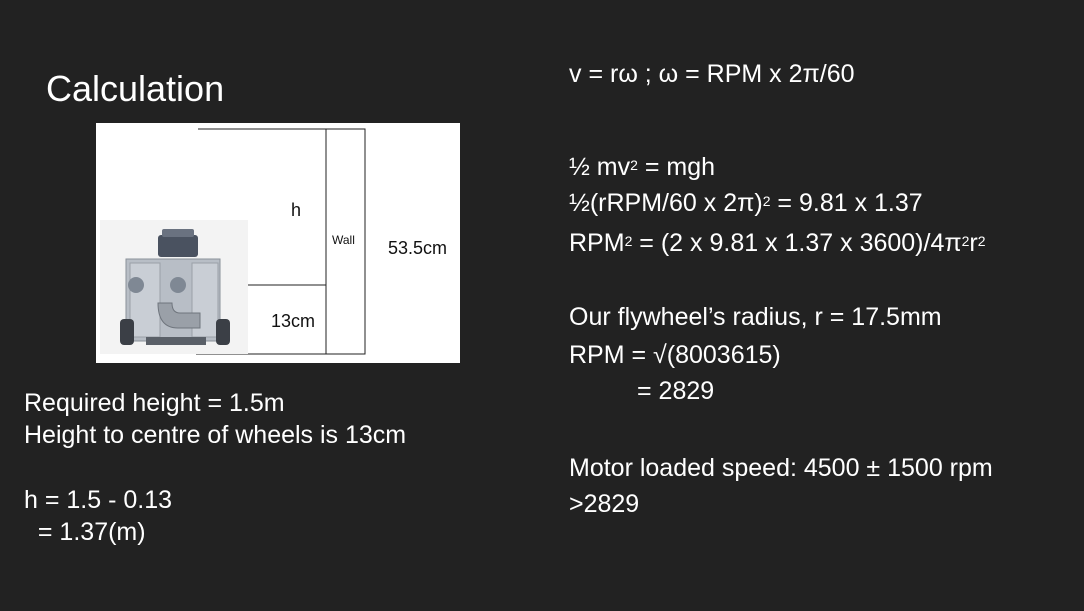  Describe the element at coordinates (781, 468) in the screenshot. I see `motor-speed-text: Motor loaded speed: 4500 ± 1500 rpm` at that location.